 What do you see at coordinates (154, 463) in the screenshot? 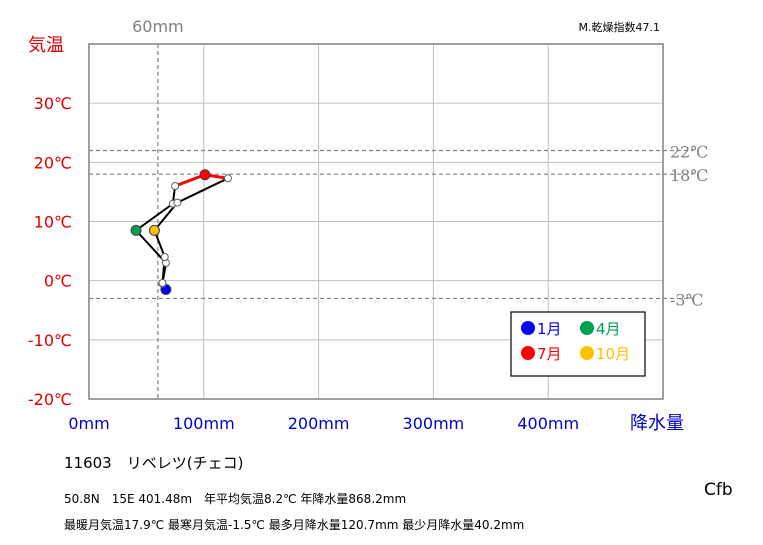
I see `station-title: 11603 リベレツ(チェコ)` at bounding box center [154, 463].